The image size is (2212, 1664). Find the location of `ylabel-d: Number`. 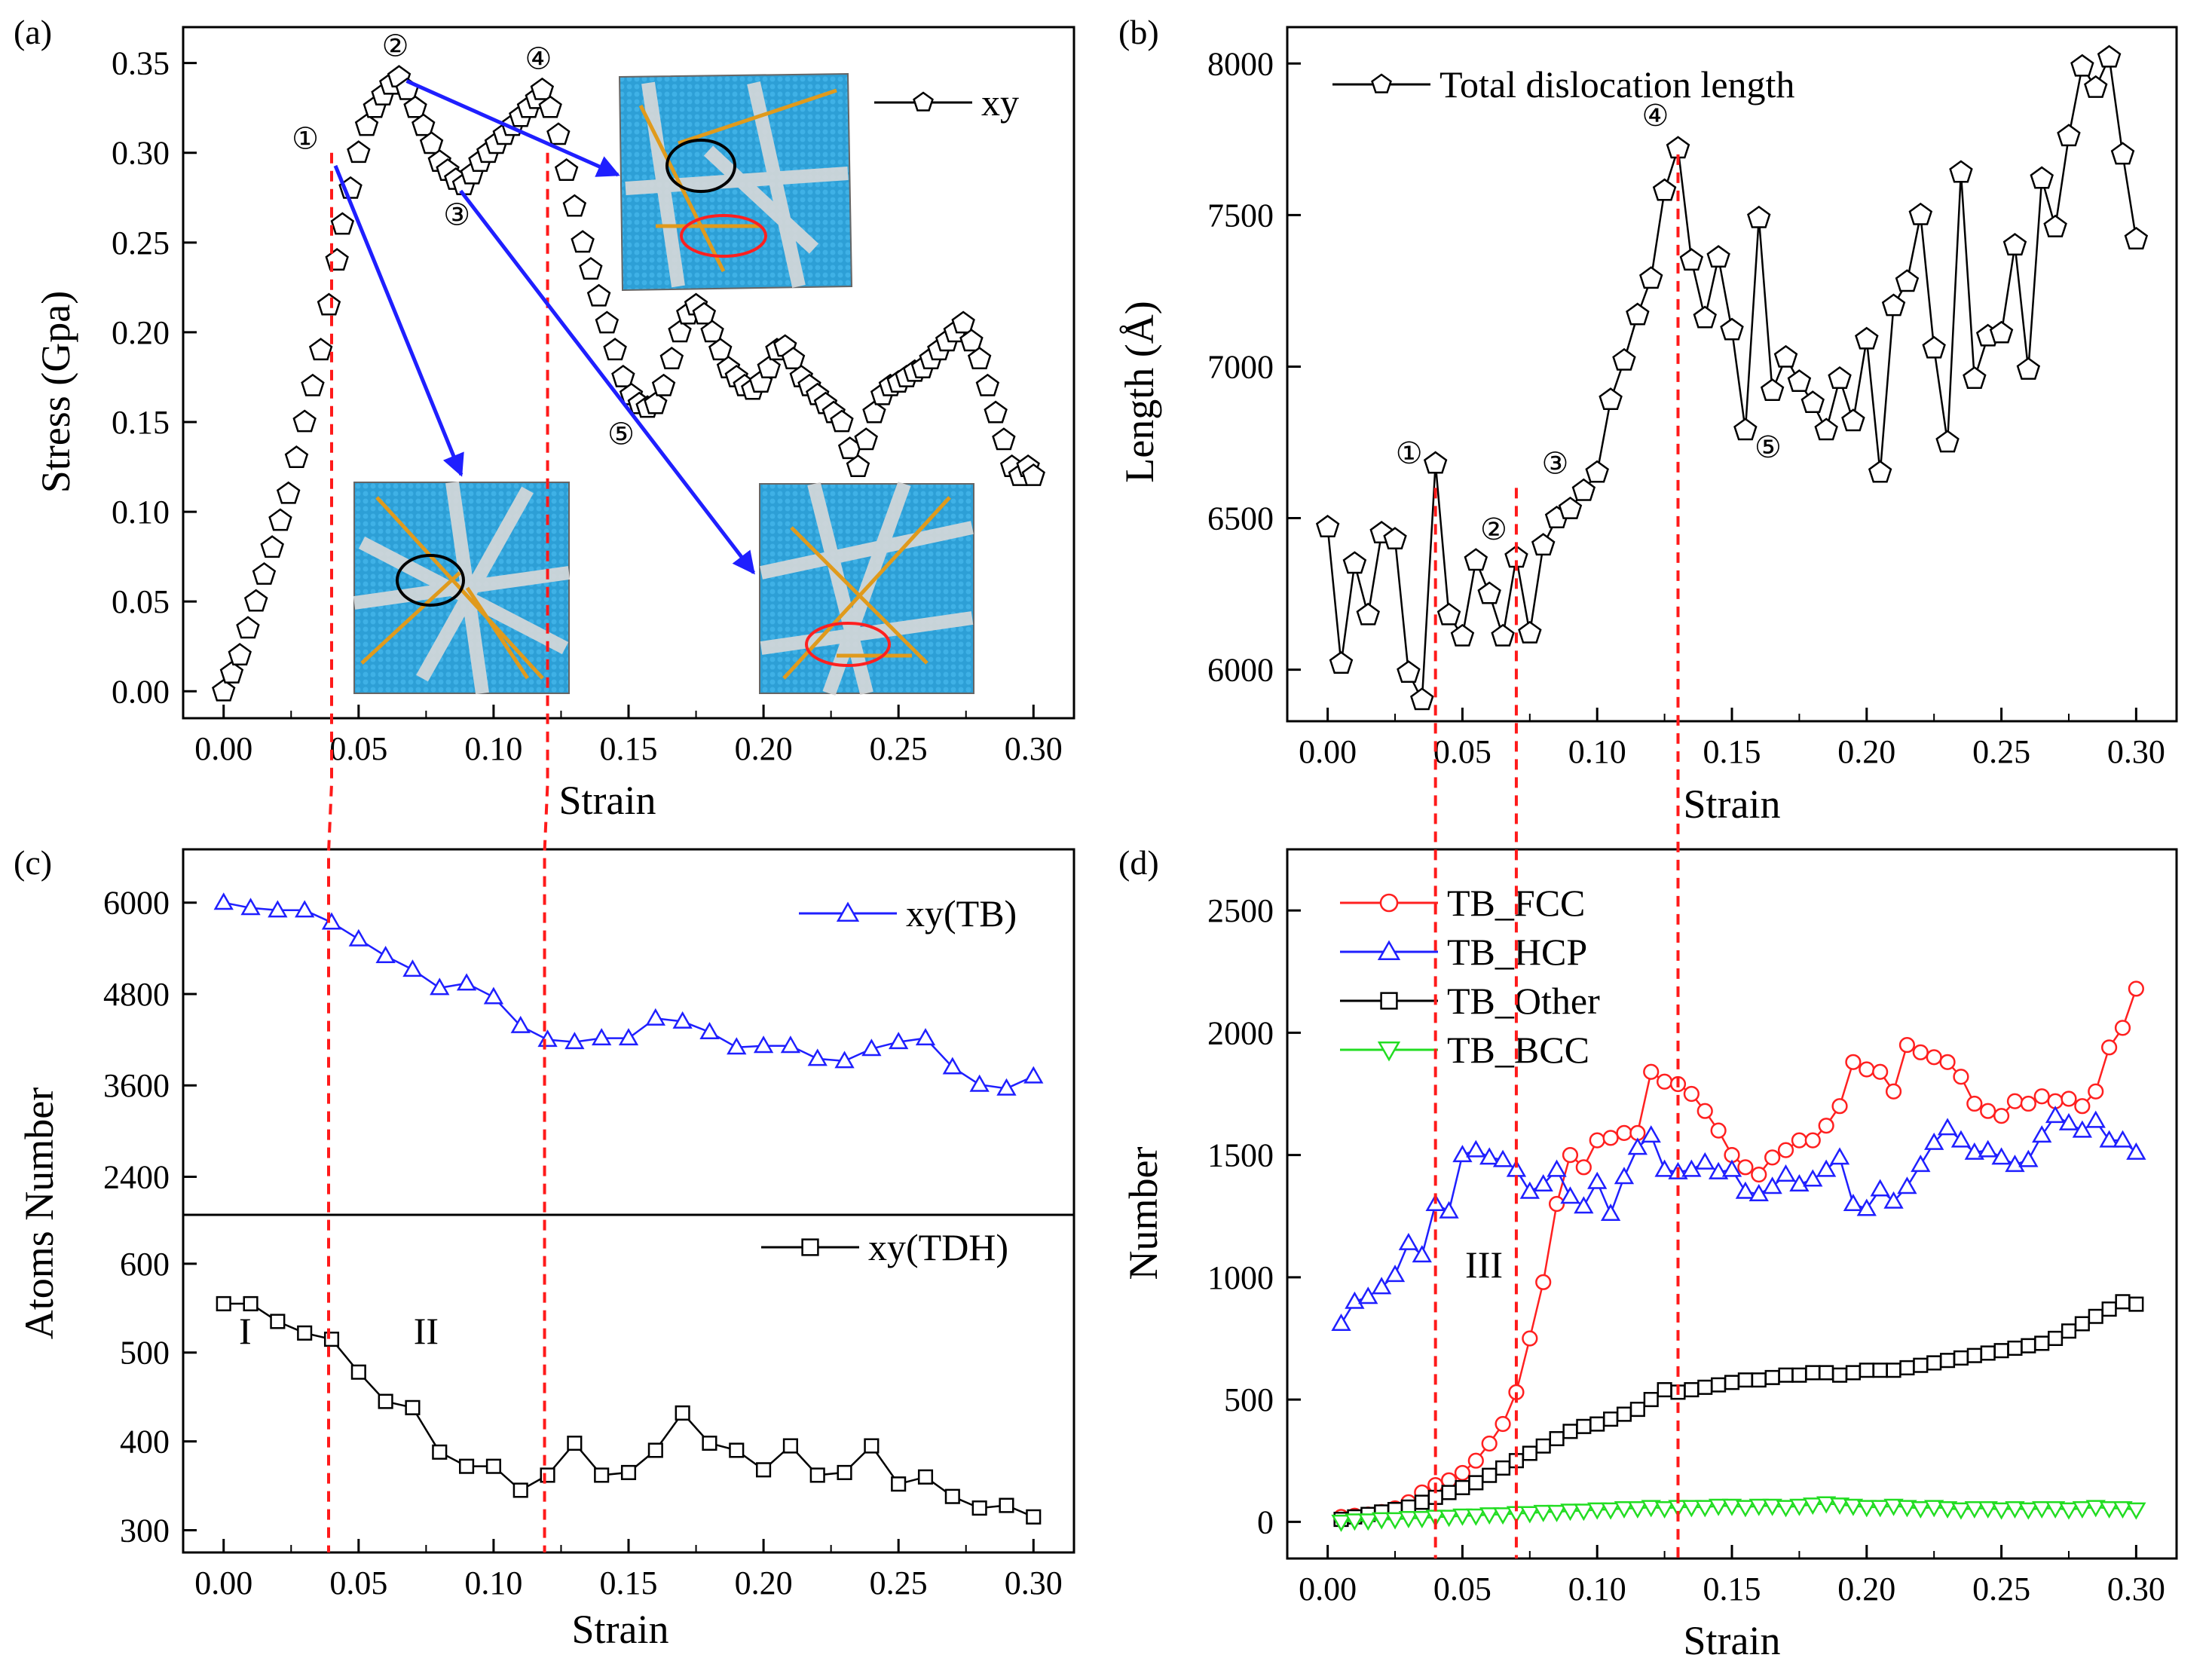

ylabel-d: Number is located at coordinates (1144, 1213).